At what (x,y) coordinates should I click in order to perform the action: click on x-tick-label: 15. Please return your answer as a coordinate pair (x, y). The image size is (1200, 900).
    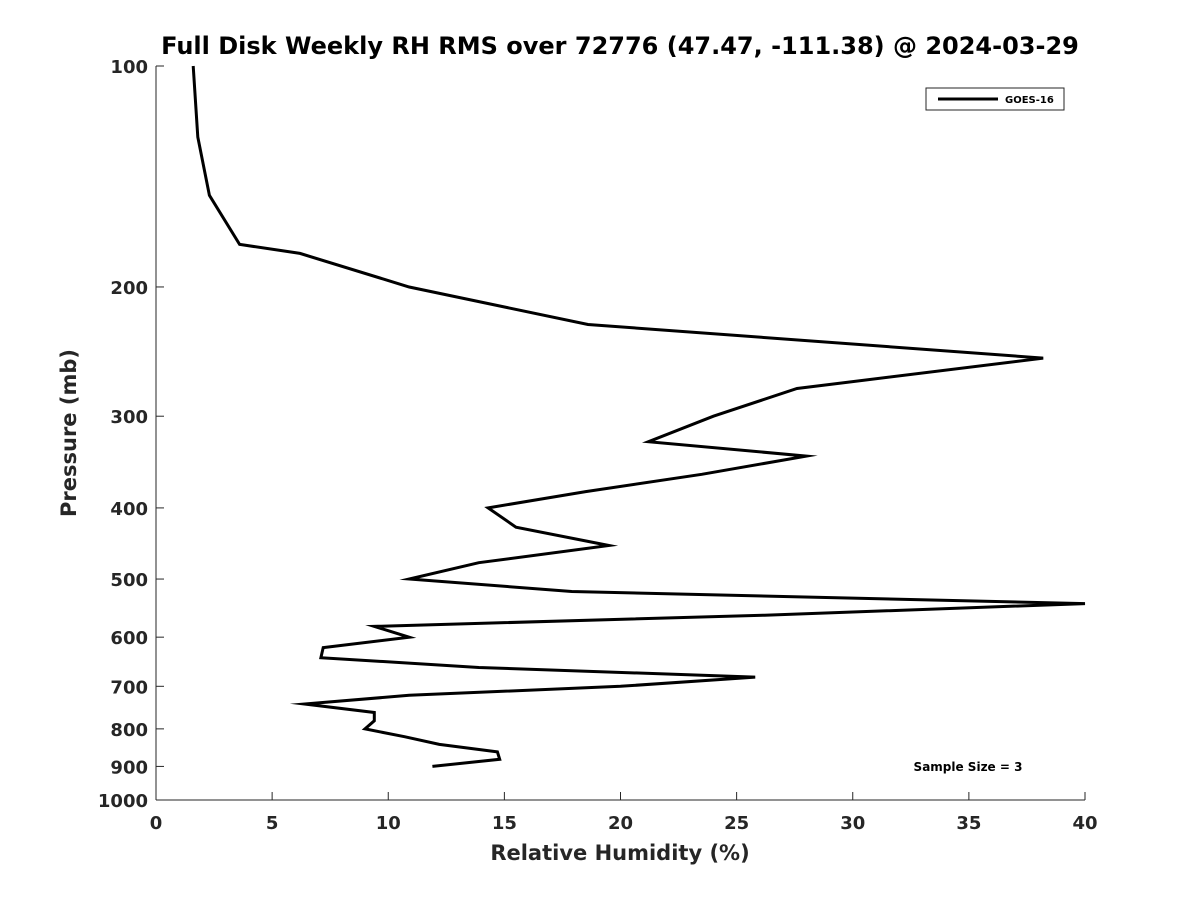
    Looking at the image, I should click on (504, 823).